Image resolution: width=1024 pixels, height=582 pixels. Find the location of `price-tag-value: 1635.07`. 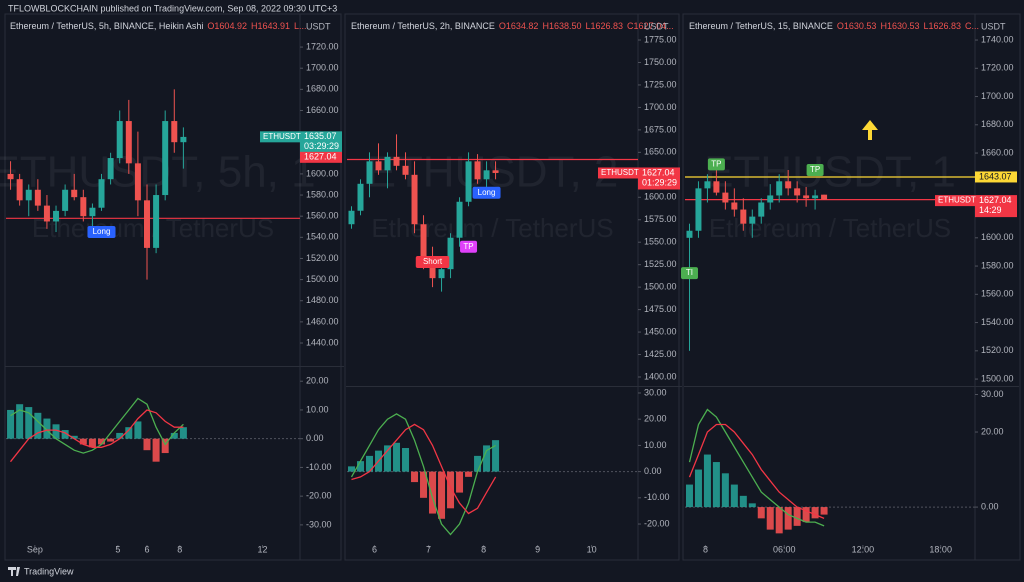

price-tag-value: 1635.07 is located at coordinates (320, 136).